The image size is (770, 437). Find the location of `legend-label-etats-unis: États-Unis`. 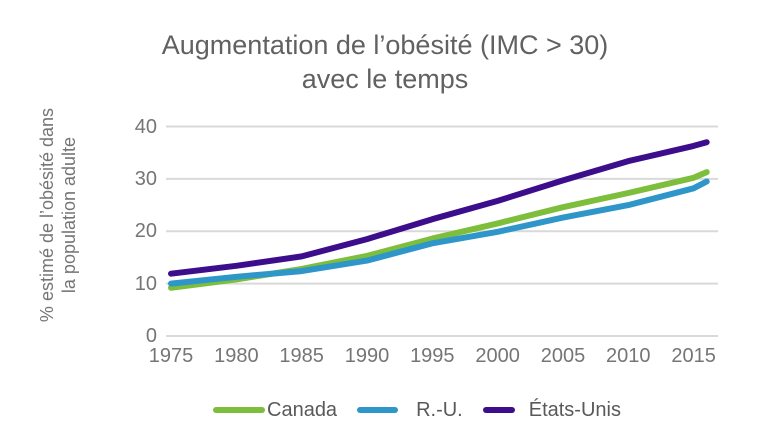

legend-label-etats-unis: États-Unis is located at coordinates (574, 410).